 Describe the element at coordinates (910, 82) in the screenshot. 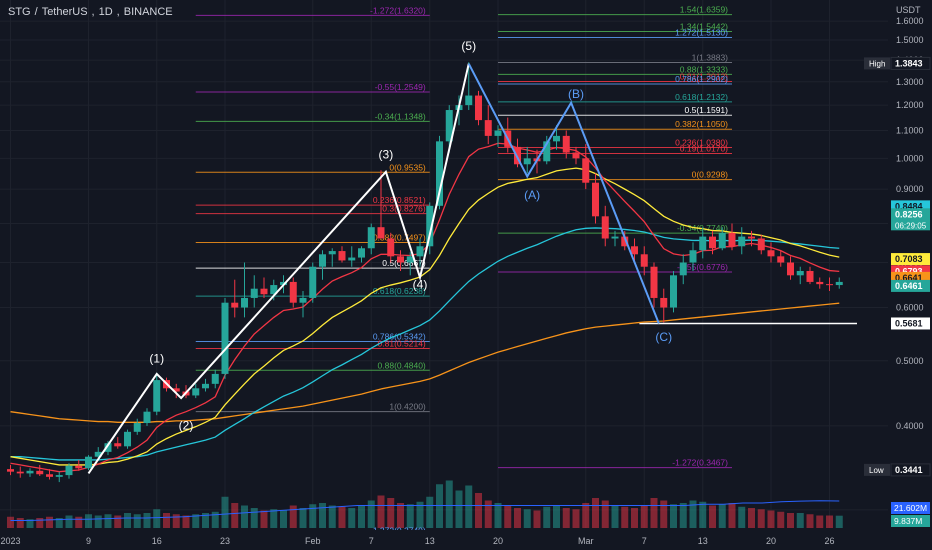

I see `price-tick-label: 1.3000` at that location.